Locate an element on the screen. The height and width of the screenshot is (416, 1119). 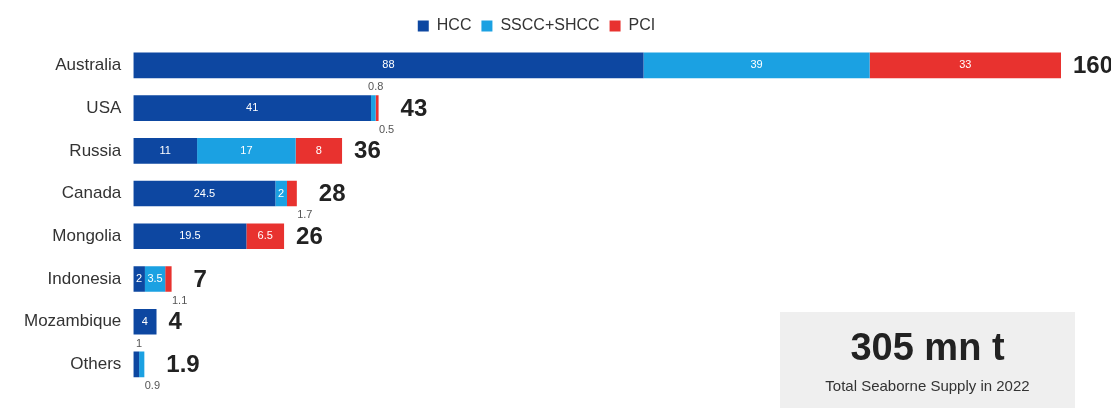
y-tick-label: Indonesia is located at coordinates (84, 278).